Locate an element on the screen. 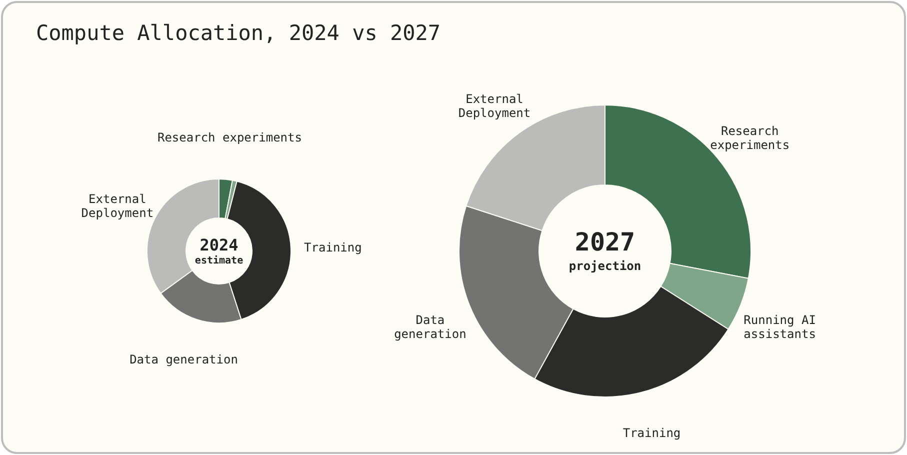  text: estimate is located at coordinates (219, 260).